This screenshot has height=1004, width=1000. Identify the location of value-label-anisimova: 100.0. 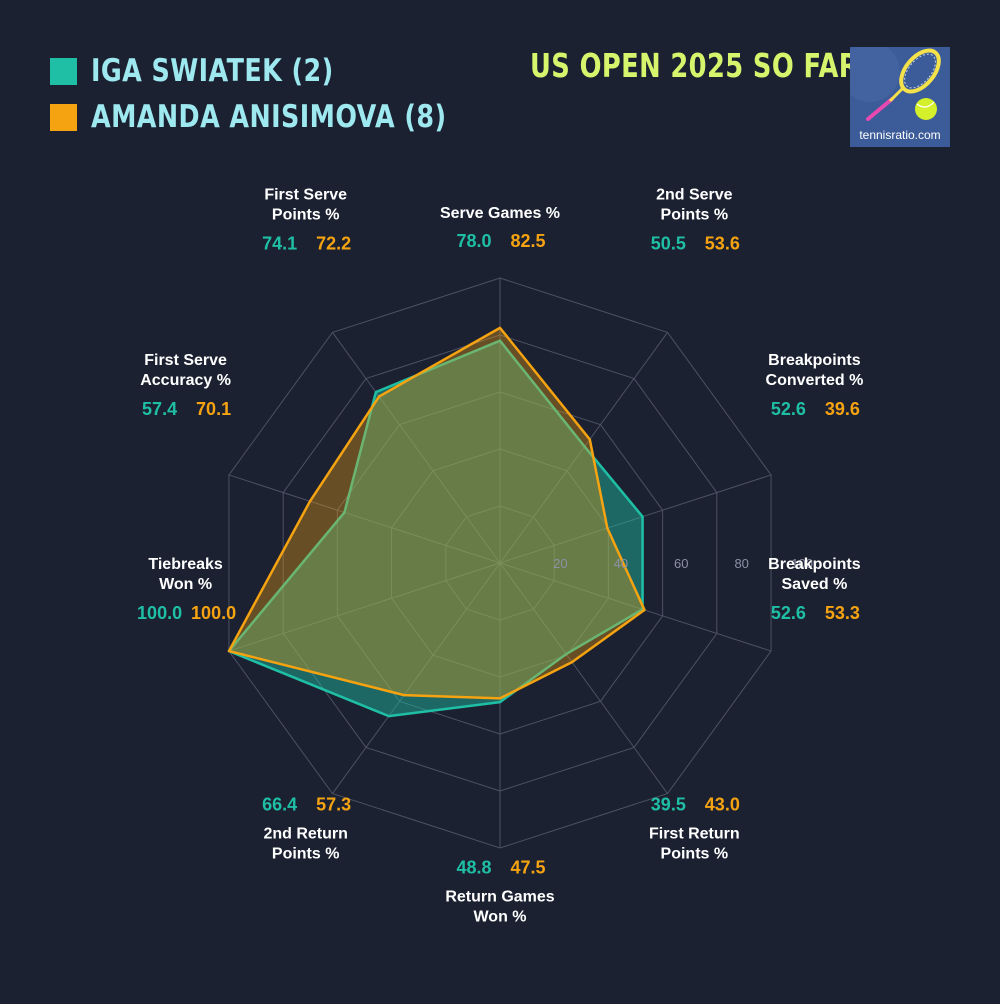
(213, 613).